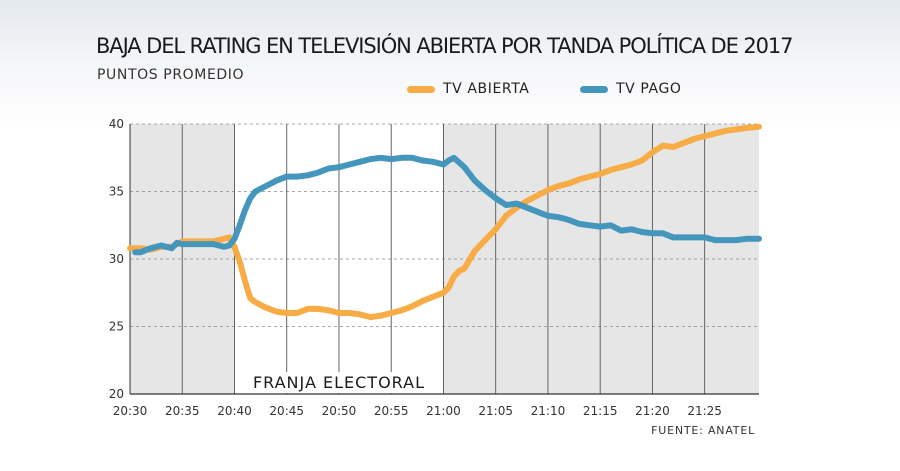  I want to click on legend-swatch-tv-abierta, so click(421, 89).